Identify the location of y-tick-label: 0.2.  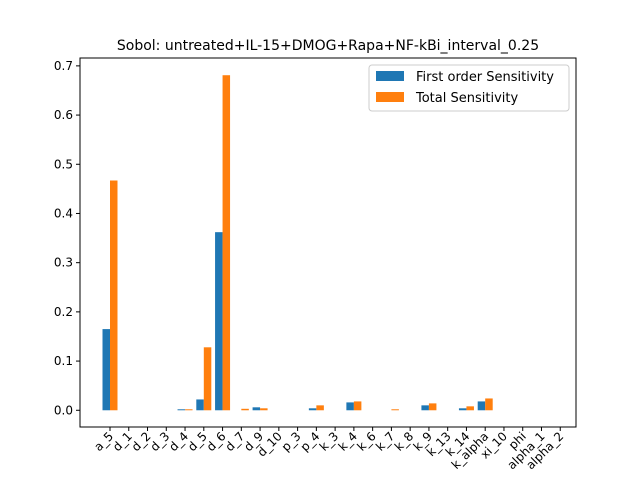
(63, 312).